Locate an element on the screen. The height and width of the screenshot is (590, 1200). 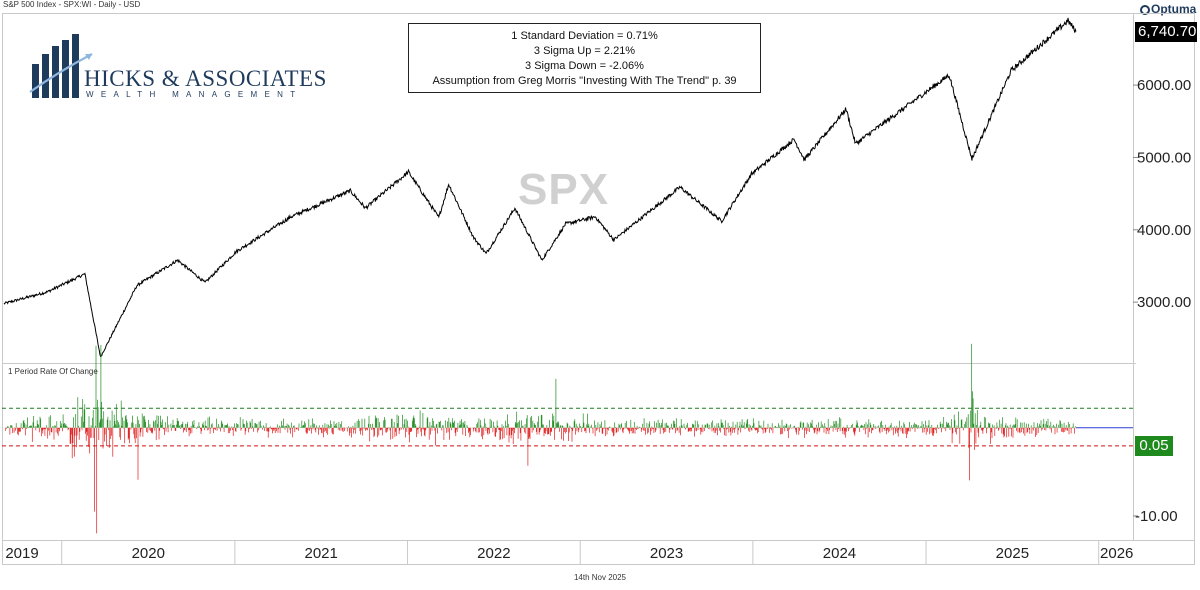
annotation-line: 3 Sigma Down = -2.06% is located at coordinates (584, 66).